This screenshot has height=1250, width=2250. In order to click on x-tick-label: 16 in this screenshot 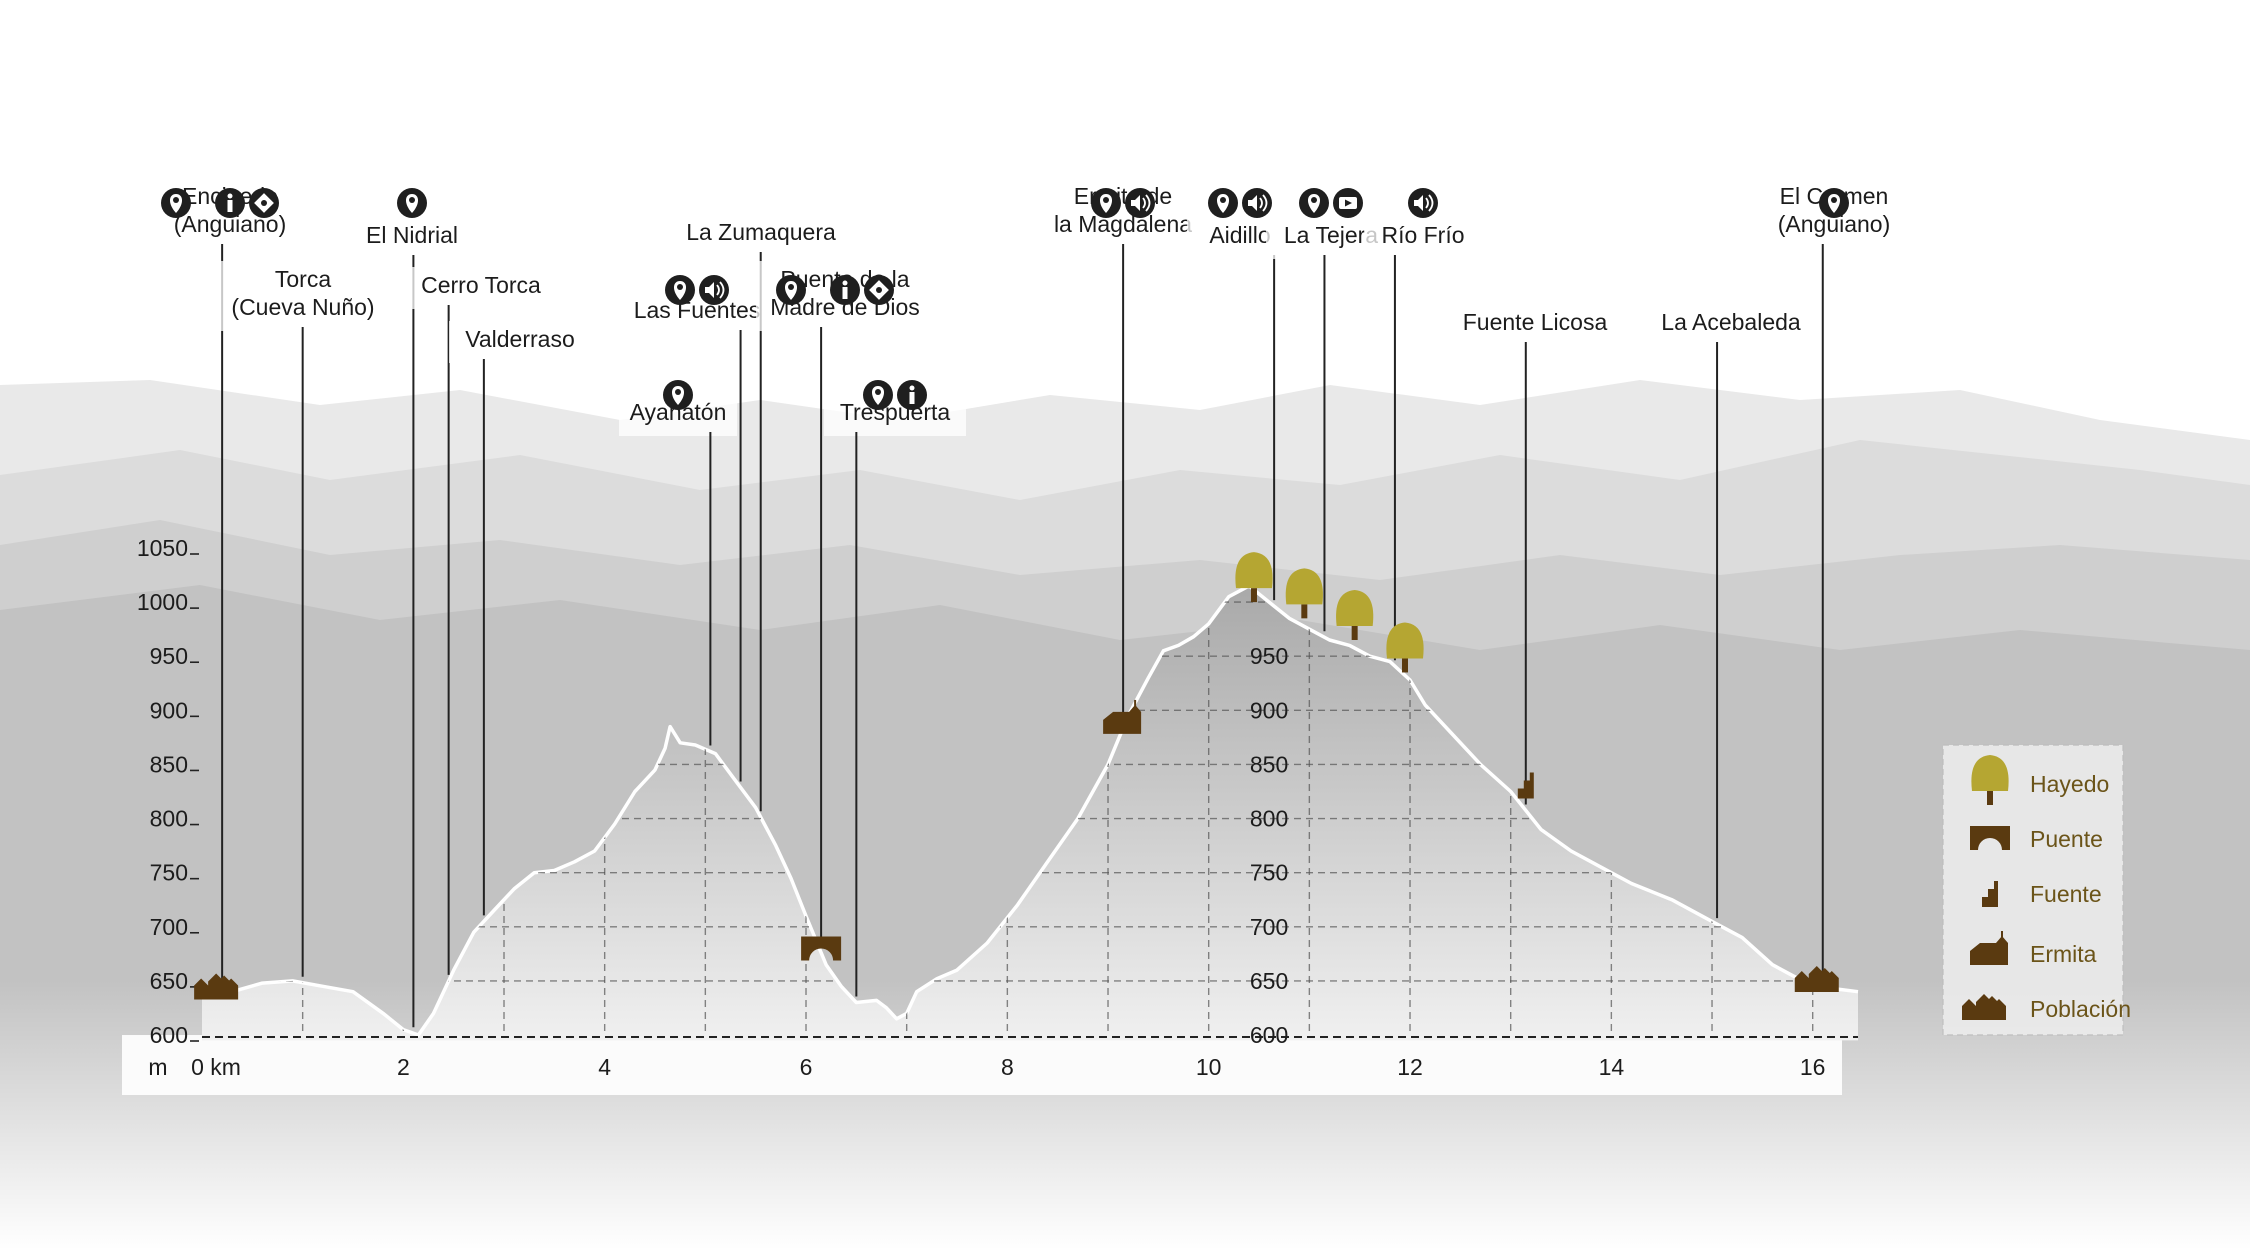, I will do `click(1813, 1067)`.